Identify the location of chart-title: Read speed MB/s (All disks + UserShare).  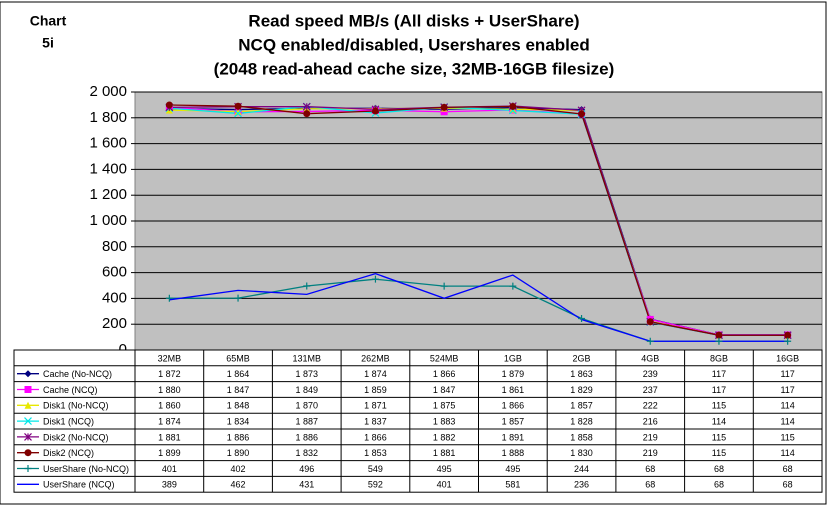
(413, 20).